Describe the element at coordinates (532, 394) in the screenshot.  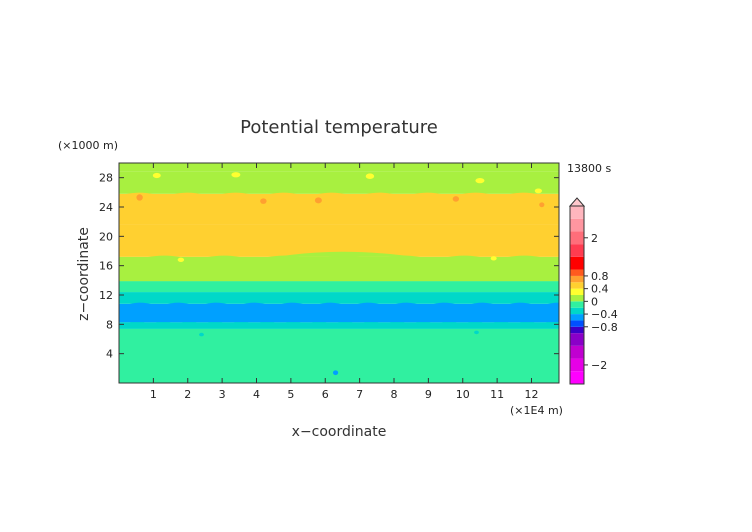
I see `x-tick-label: 12` at that location.